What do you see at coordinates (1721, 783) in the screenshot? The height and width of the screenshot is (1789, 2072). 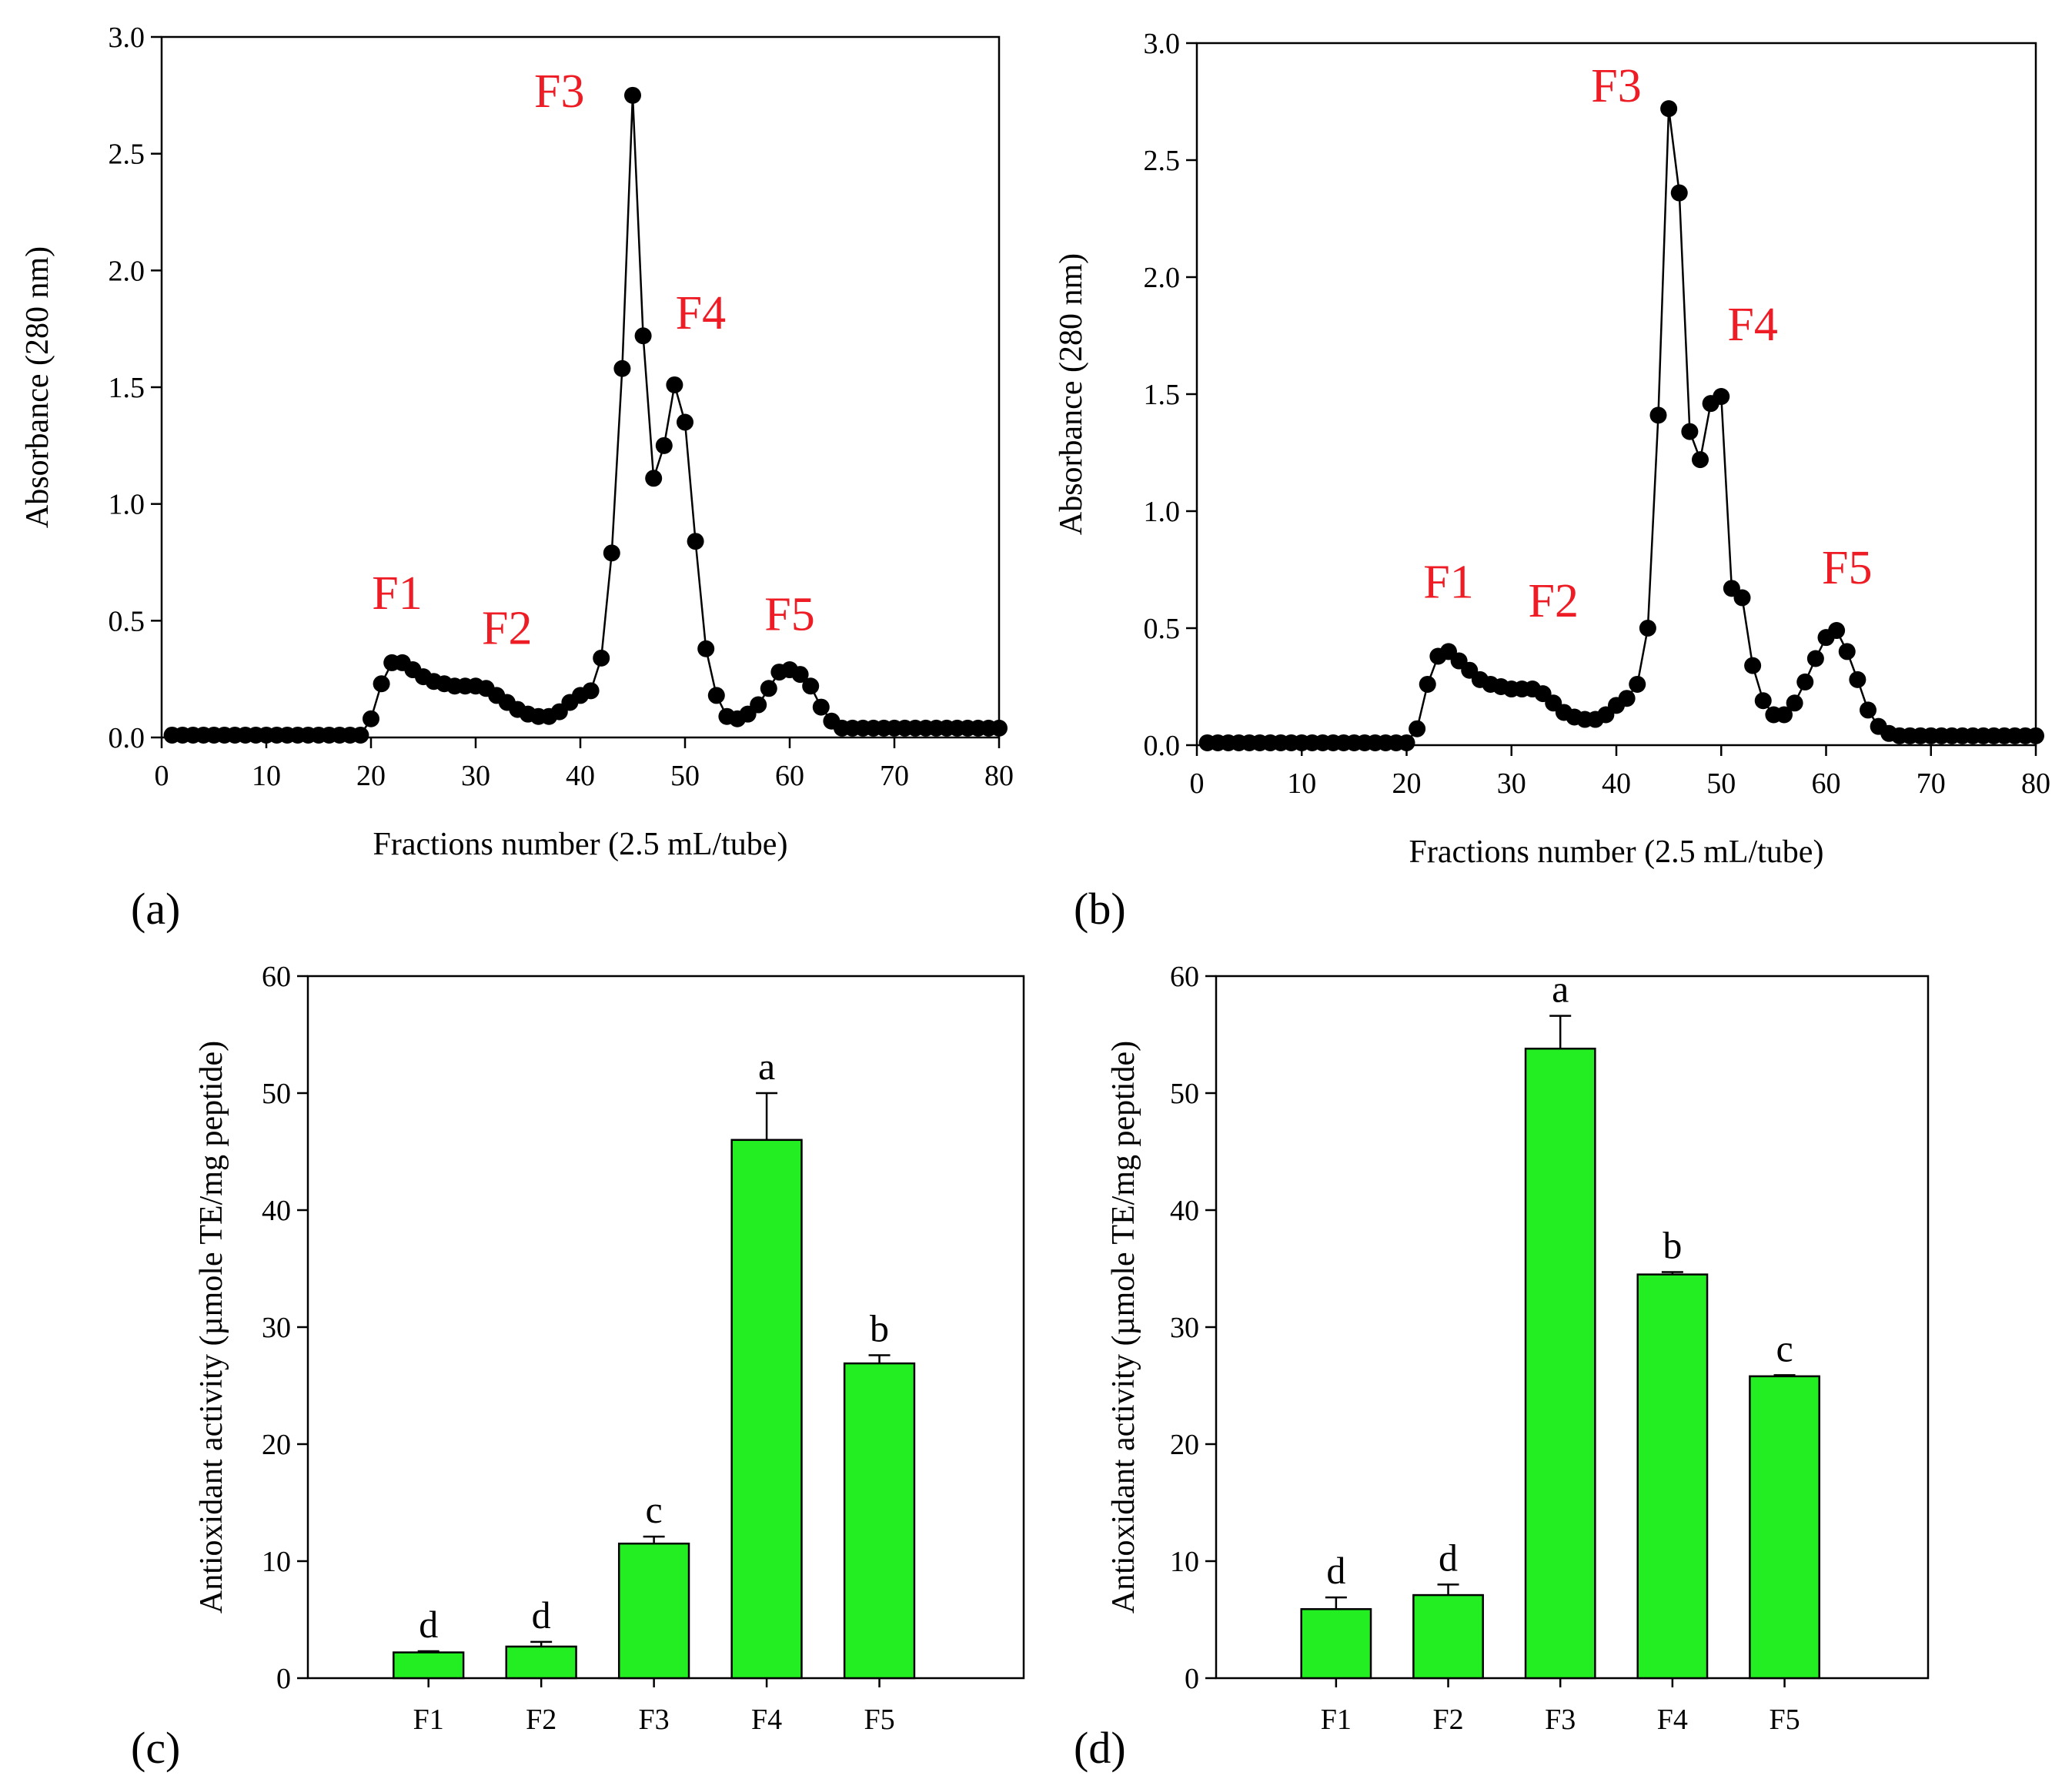 I see `x-tick-label: 50` at bounding box center [1721, 783].